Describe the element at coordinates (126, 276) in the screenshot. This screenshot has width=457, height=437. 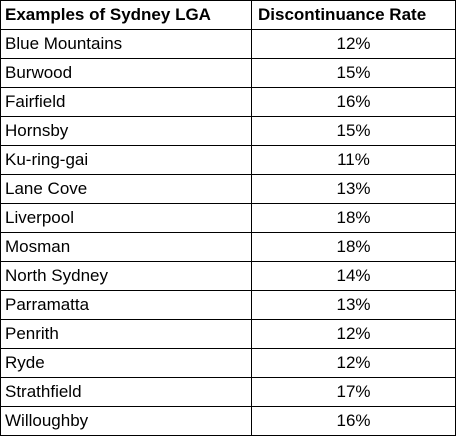
I see `lga-cell: North Sydney` at that location.